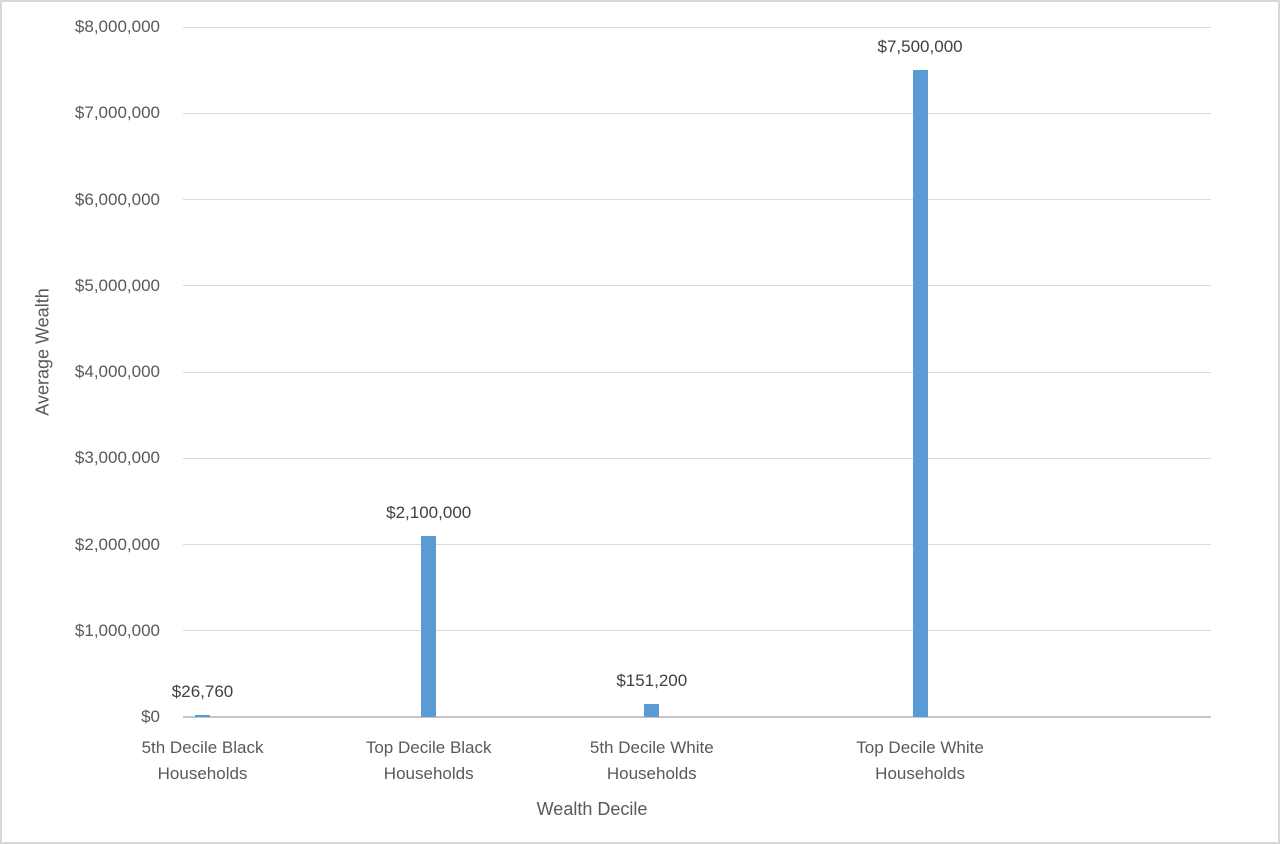 The image size is (1280, 844). Describe the element at coordinates (697, 717) in the screenshot. I see `x-axis-line` at that location.